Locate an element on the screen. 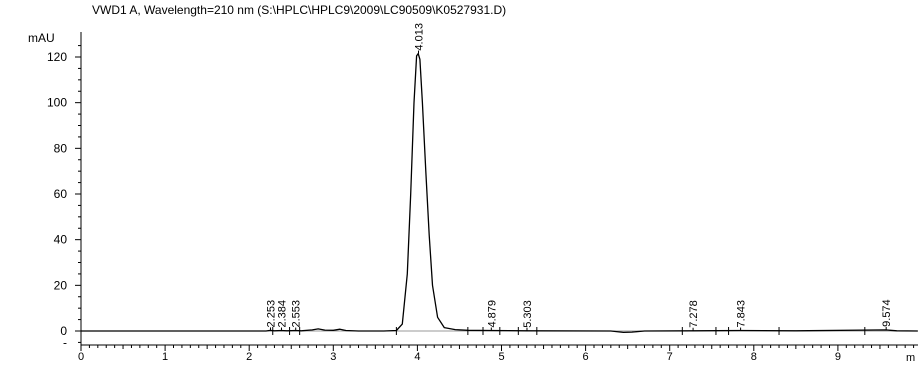  x-tick-label: 6 is located at coordinates (586, 357).